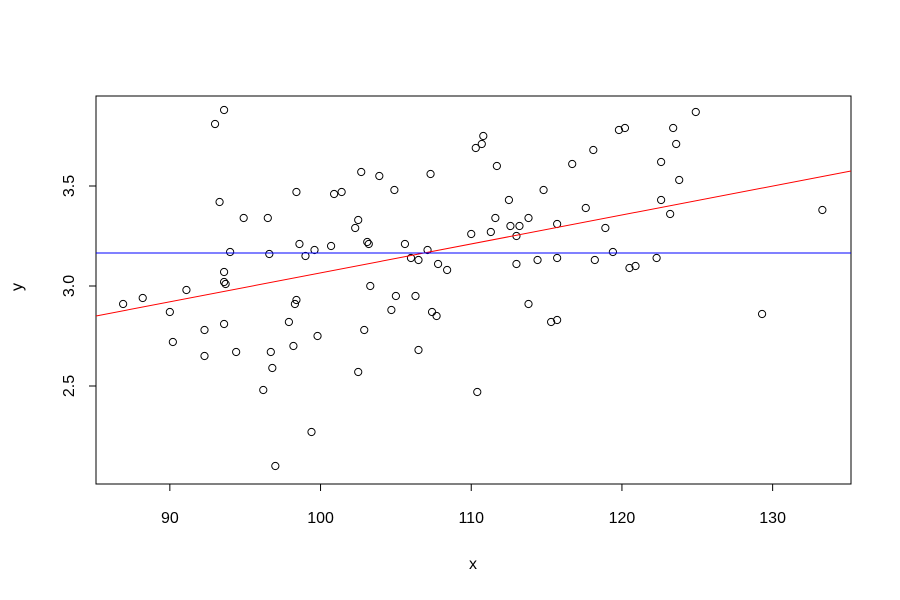 This screenshot has height=600, width=900. I want to click on x-tick-label: 110, so click(471, 518).